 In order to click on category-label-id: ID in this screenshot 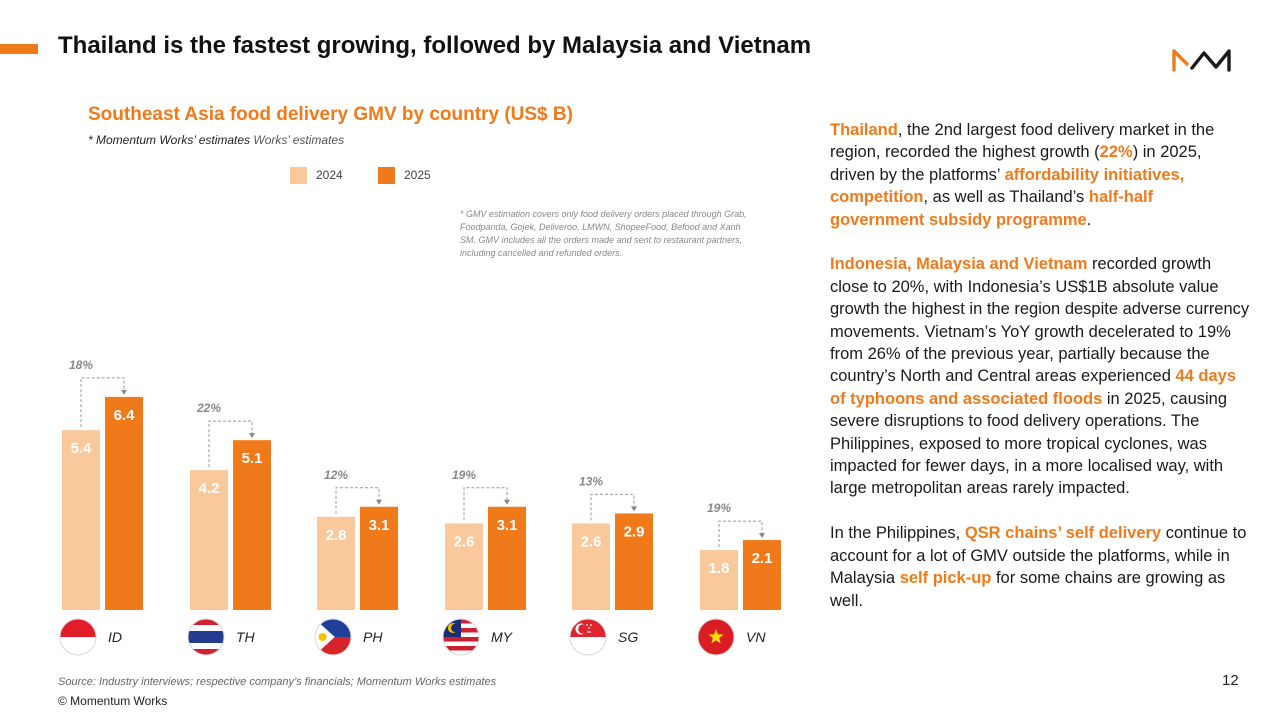, I will do `click(115, 637)`.